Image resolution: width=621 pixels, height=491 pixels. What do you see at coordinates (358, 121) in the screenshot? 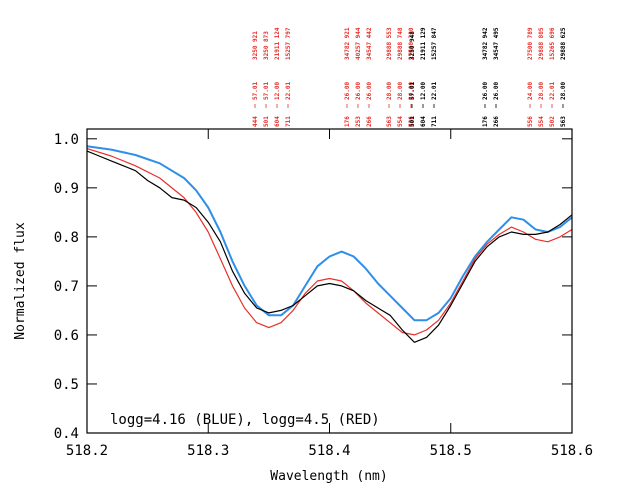
I see `line-id-index: 253` at bounding box center [358, 121].